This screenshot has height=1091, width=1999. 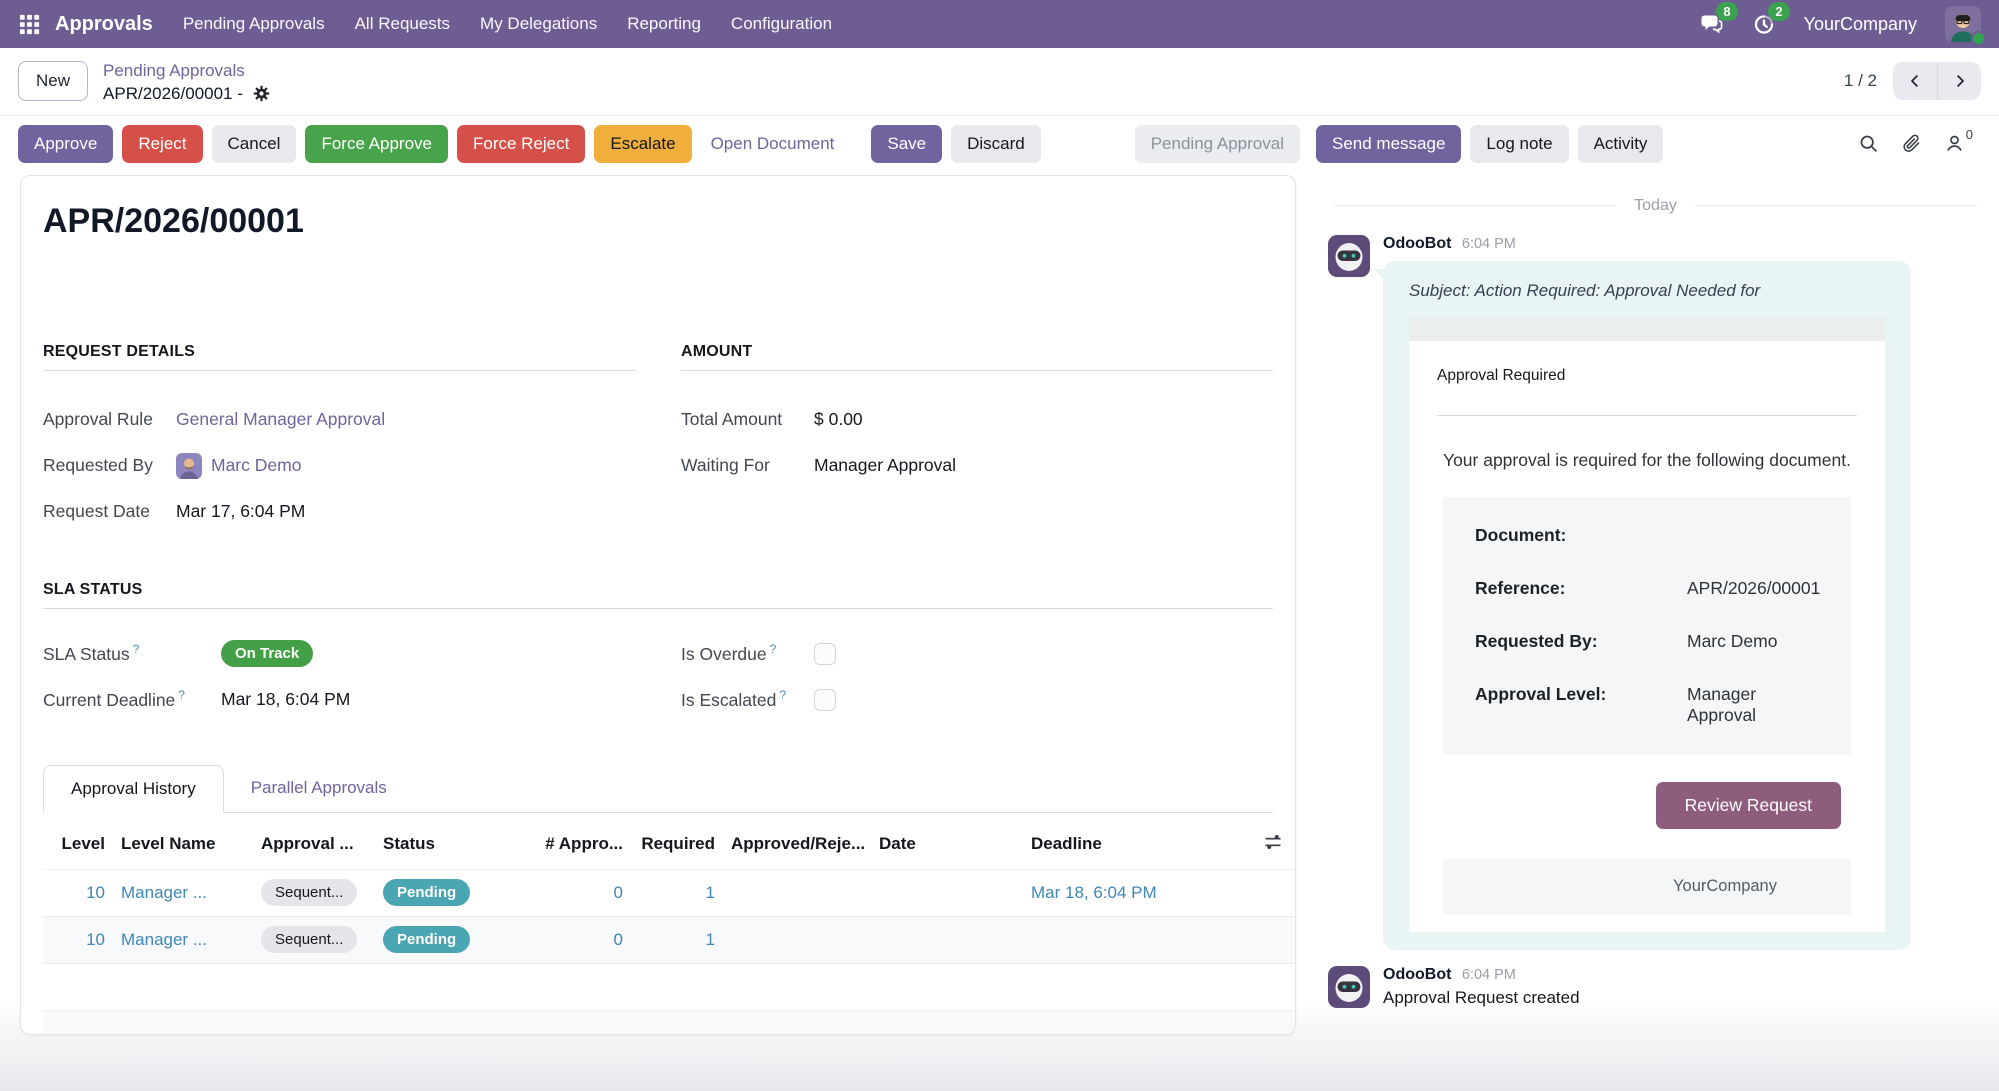 What do you see at coordinates (253, 23) in the screenshot?
I see `nav-pending-approvals: Pending Approvals` at bounding box center [253, 23].